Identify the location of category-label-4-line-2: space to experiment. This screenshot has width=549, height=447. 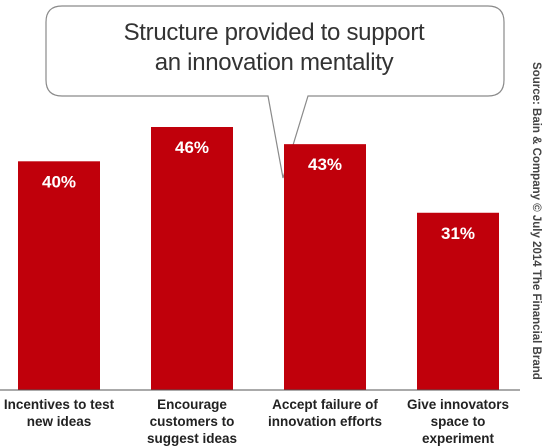
(458, 430).